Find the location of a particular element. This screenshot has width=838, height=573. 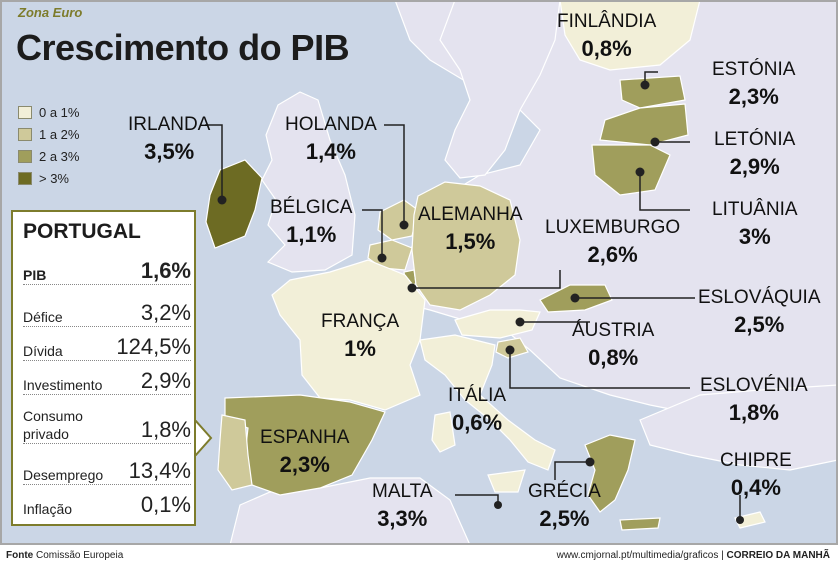

page-title: Crescimento do PIB is located at coordinates (183, 47).